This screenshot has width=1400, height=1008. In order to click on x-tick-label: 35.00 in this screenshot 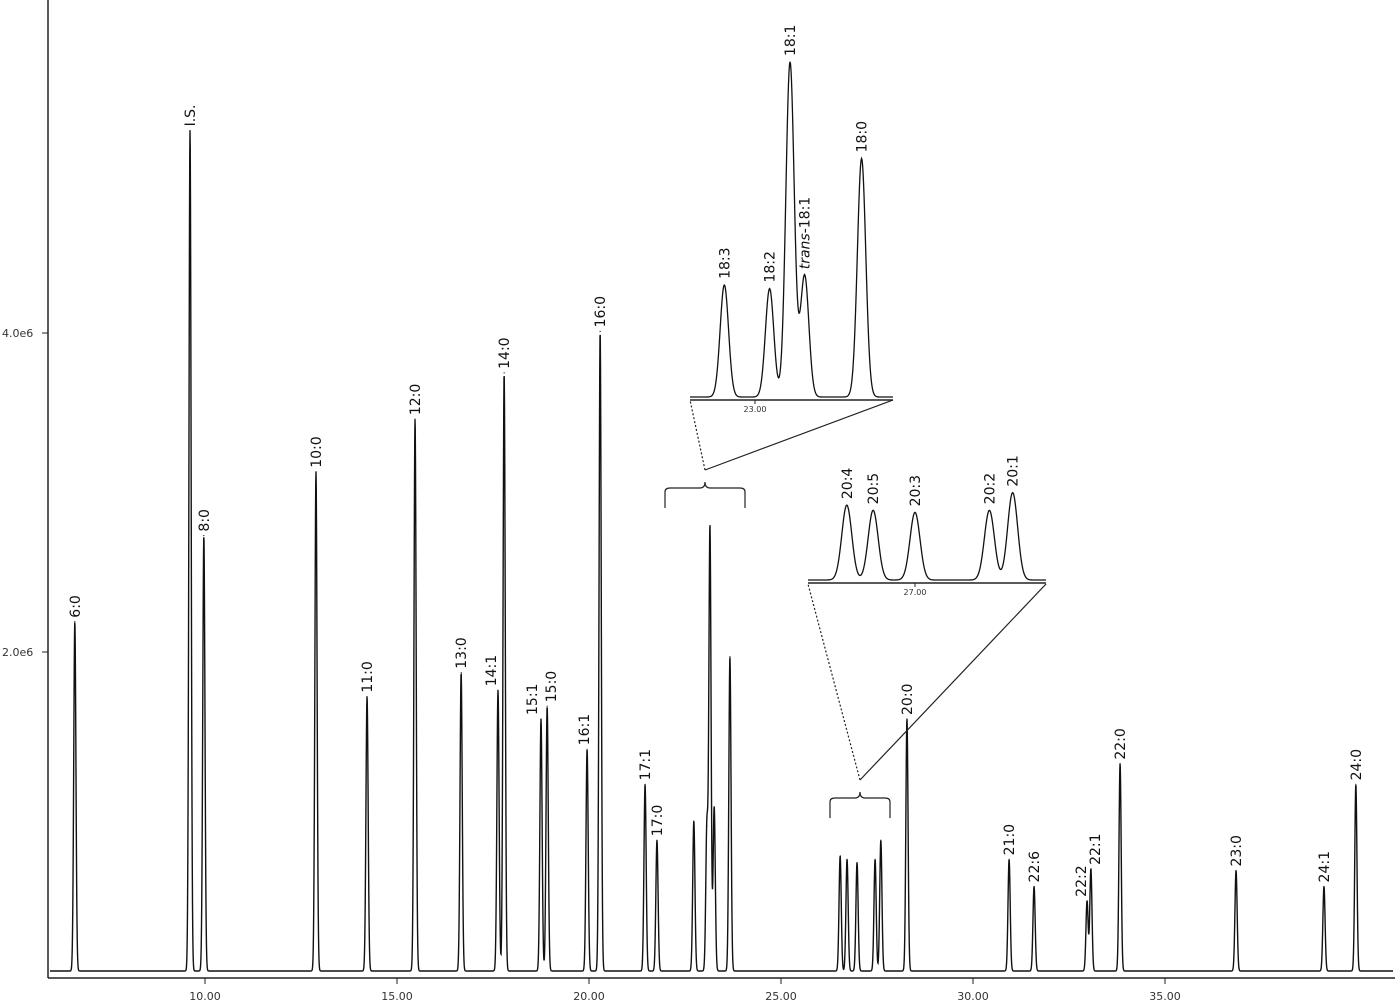, I will do `click(1165, 996)`.